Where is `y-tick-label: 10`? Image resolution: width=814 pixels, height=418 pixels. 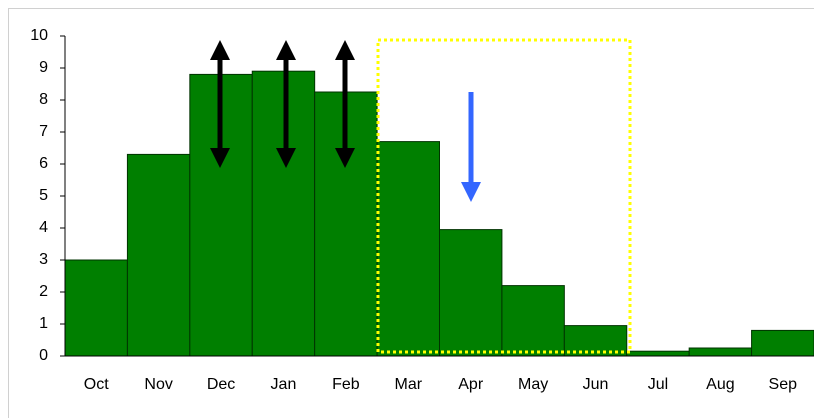
y-tick-label: 10 is located at coordinates (39, 35).